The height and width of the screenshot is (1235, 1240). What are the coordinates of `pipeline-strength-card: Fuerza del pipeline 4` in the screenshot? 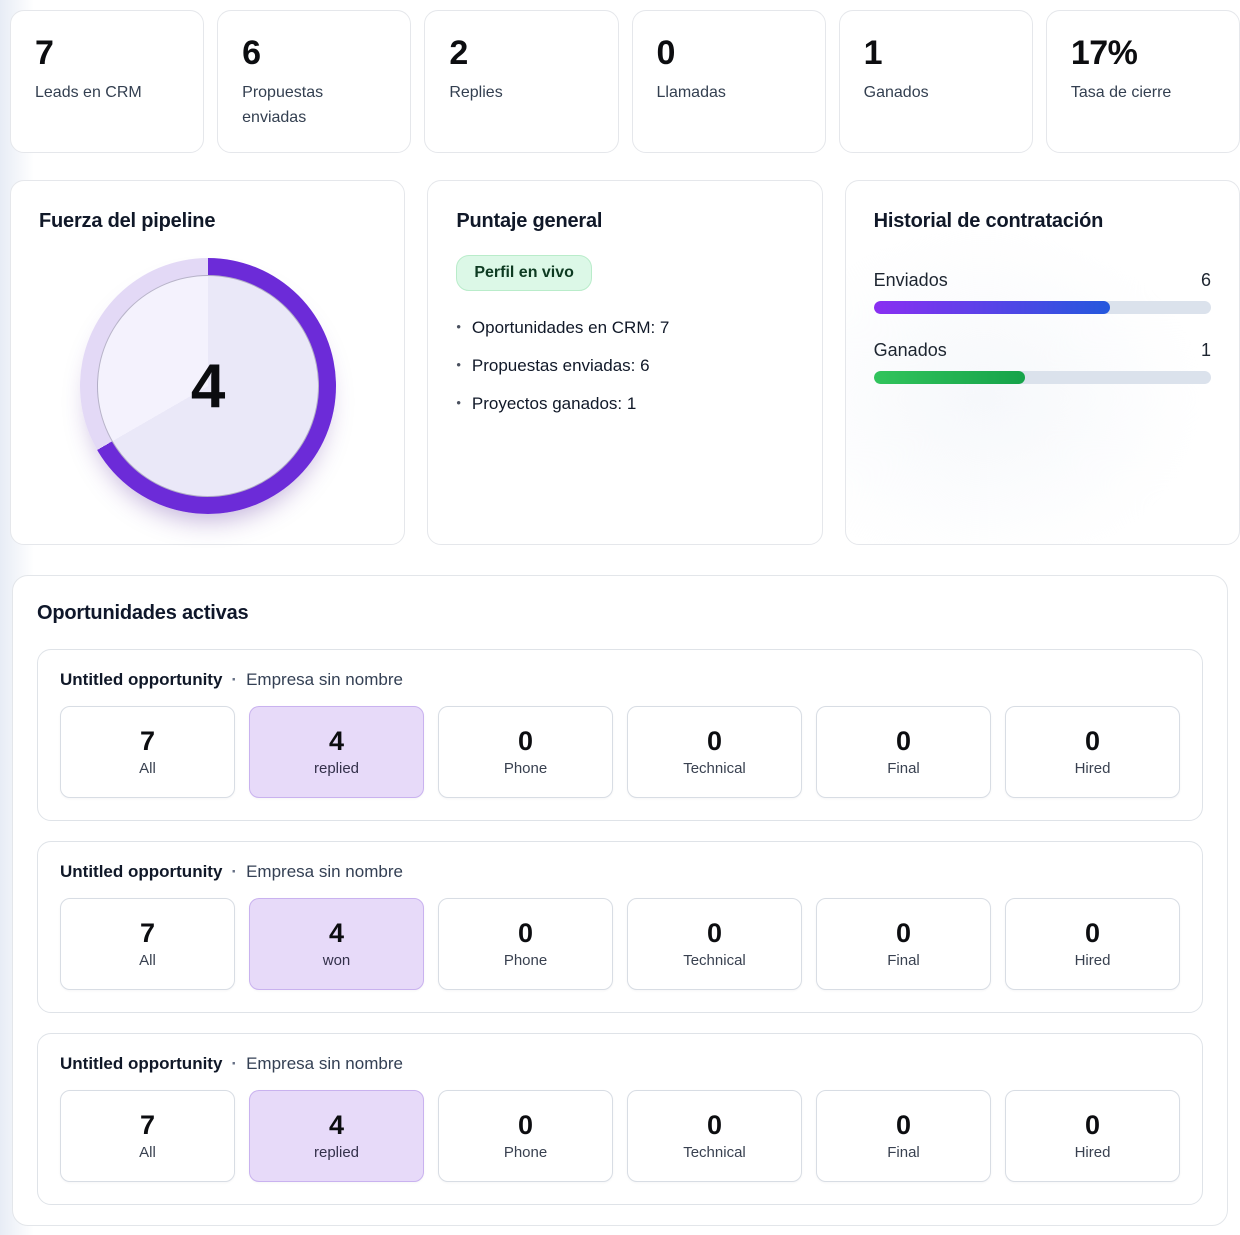 It's located at (208, 362).